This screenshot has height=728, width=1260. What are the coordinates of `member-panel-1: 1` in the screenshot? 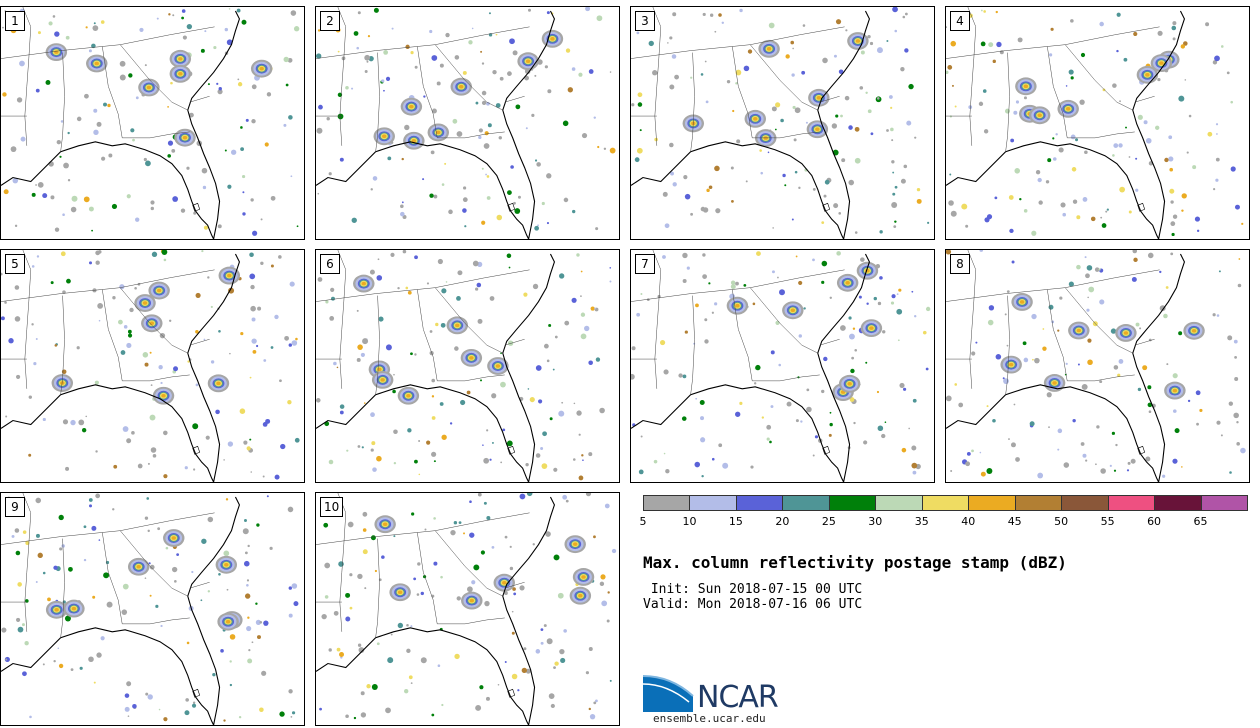 It's located at (152, 123).